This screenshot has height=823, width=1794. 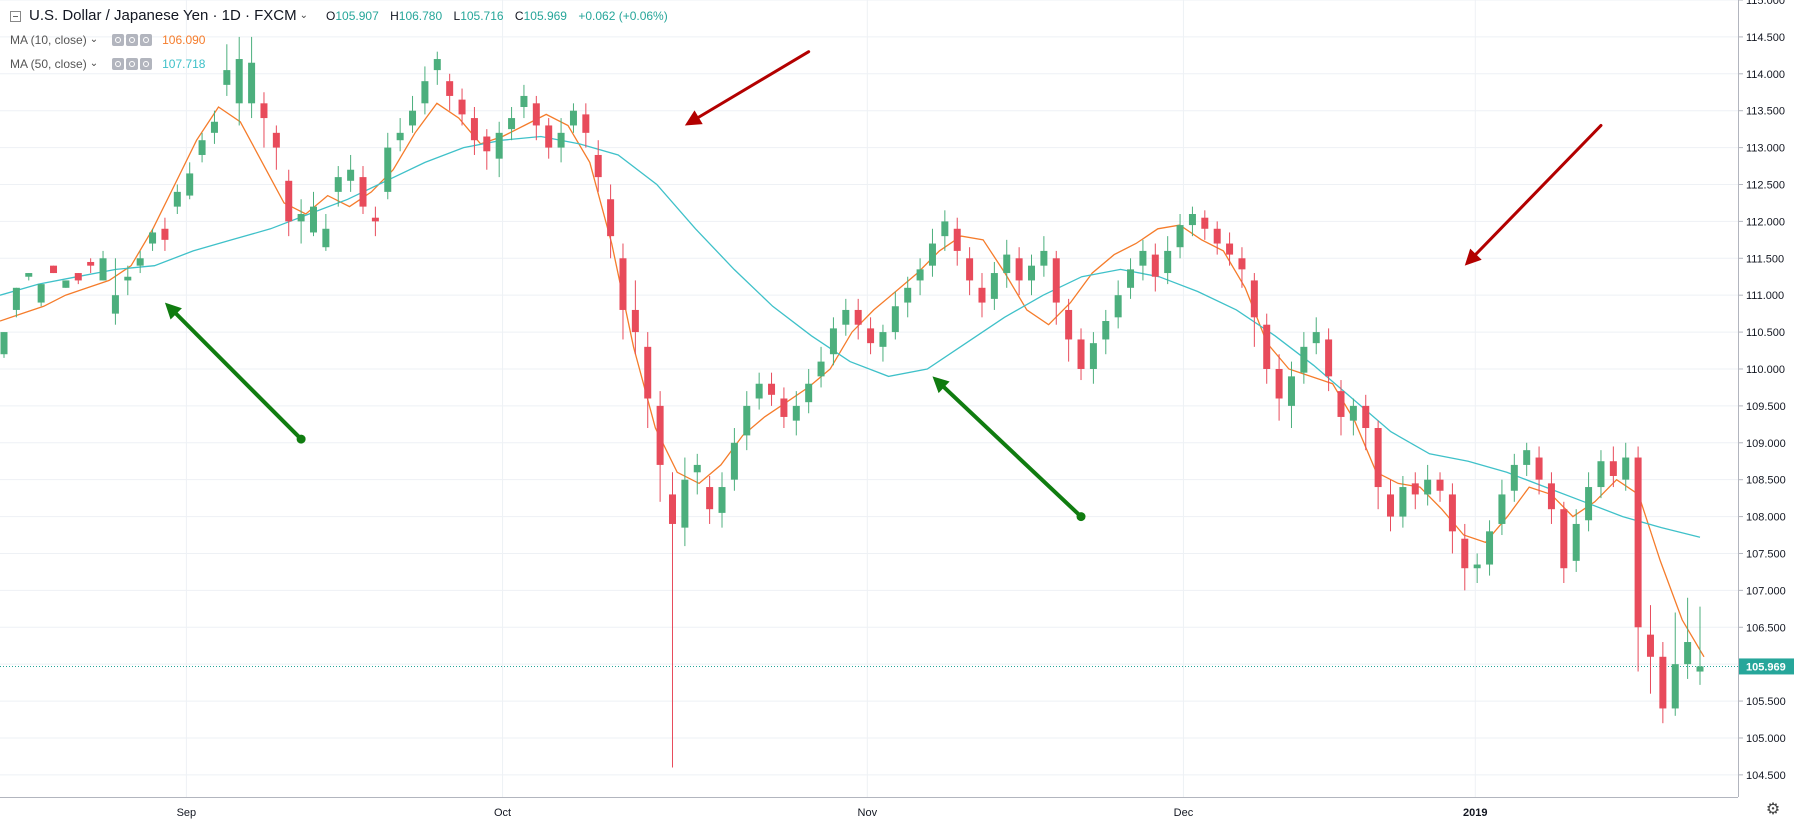 I want to click on indicator-row-ma10: MA (10, close) ⌄ 106.090, so click(x=343, y=40).